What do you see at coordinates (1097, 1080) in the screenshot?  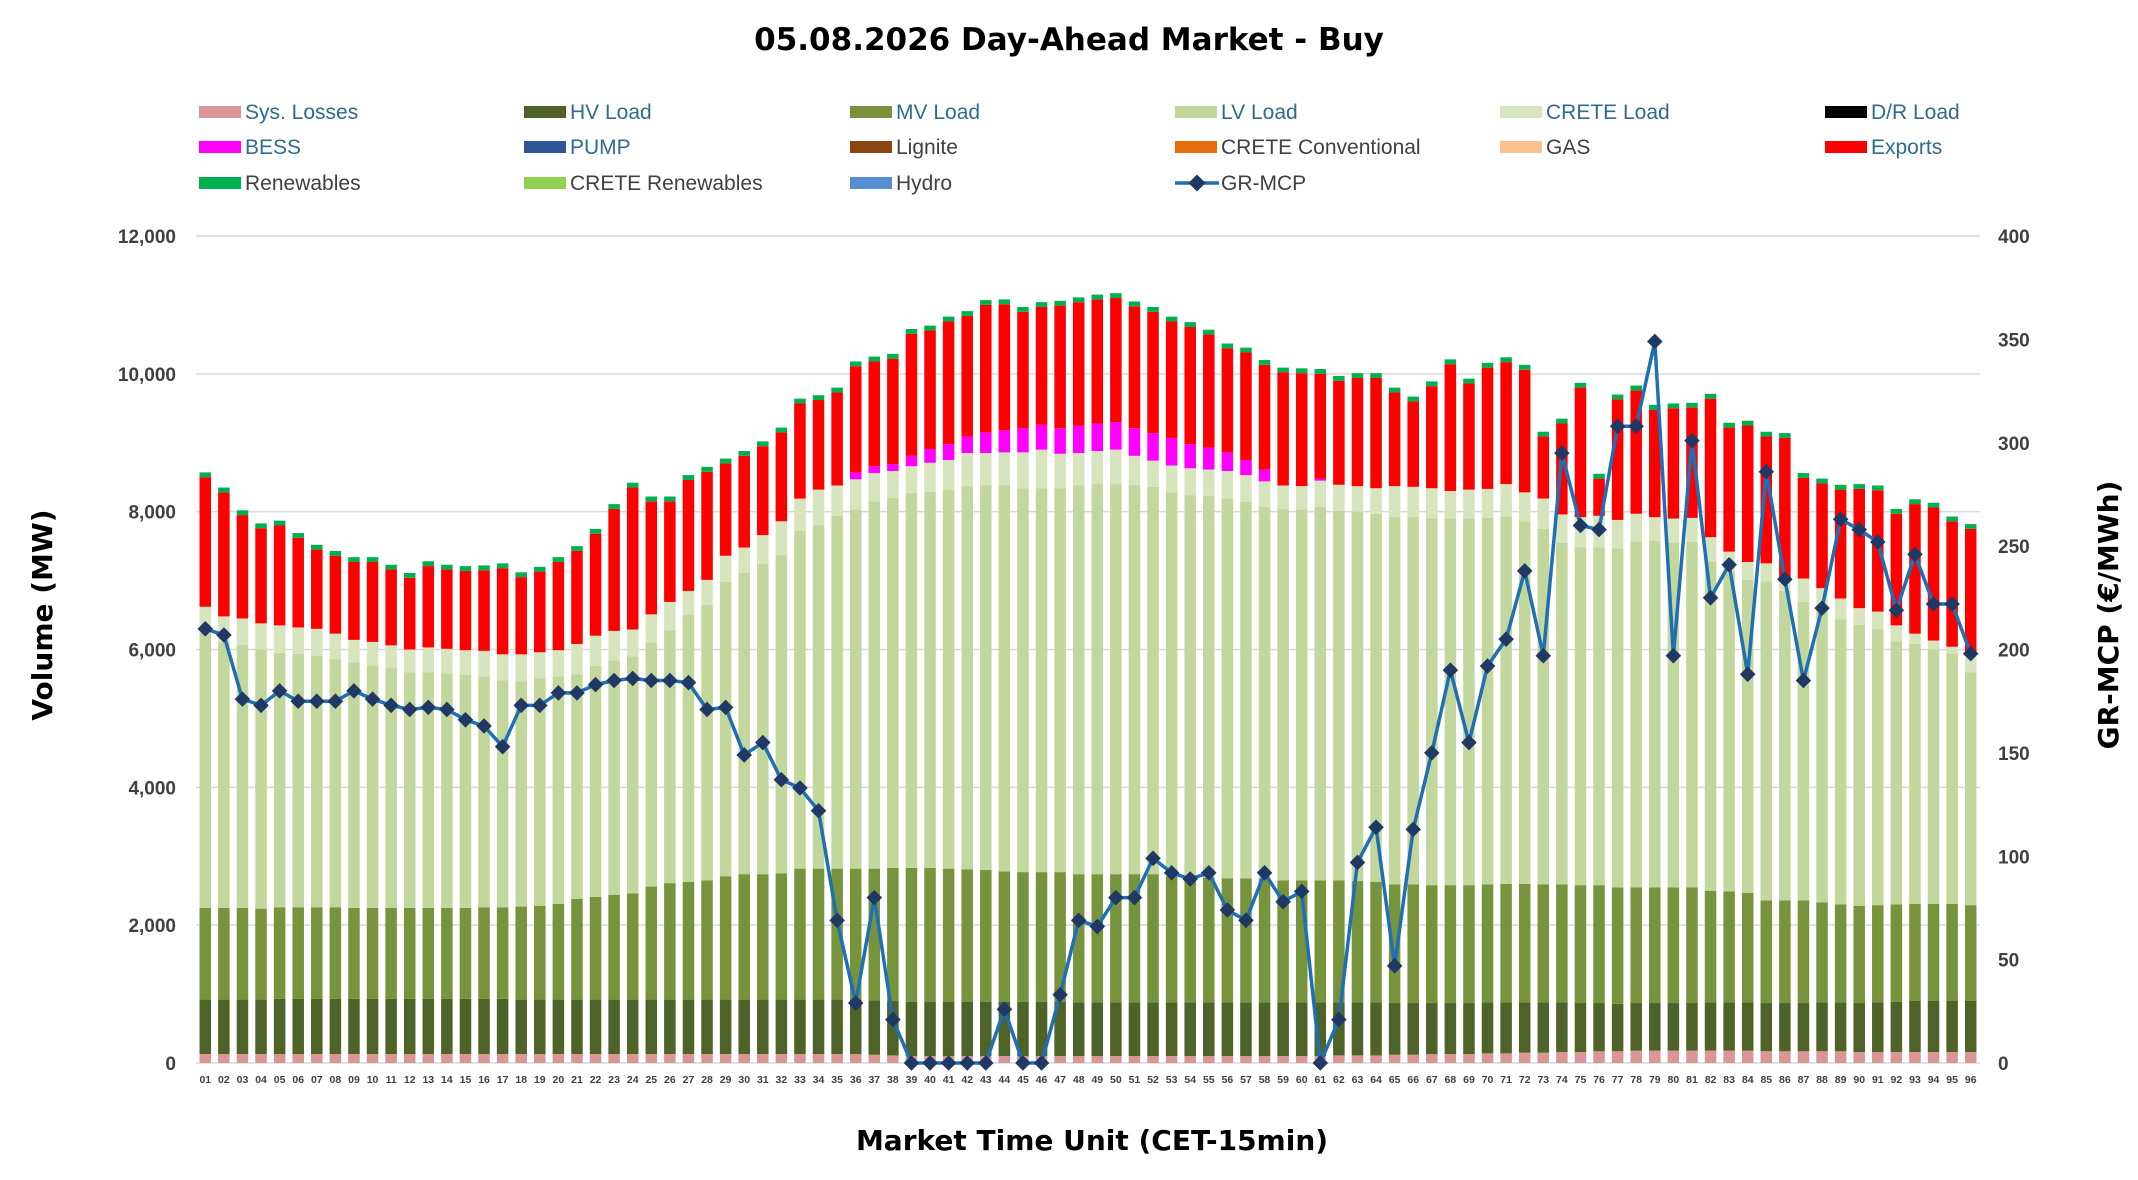 I see `x-tick-label: 49` at bounding box center [1097, 1080].